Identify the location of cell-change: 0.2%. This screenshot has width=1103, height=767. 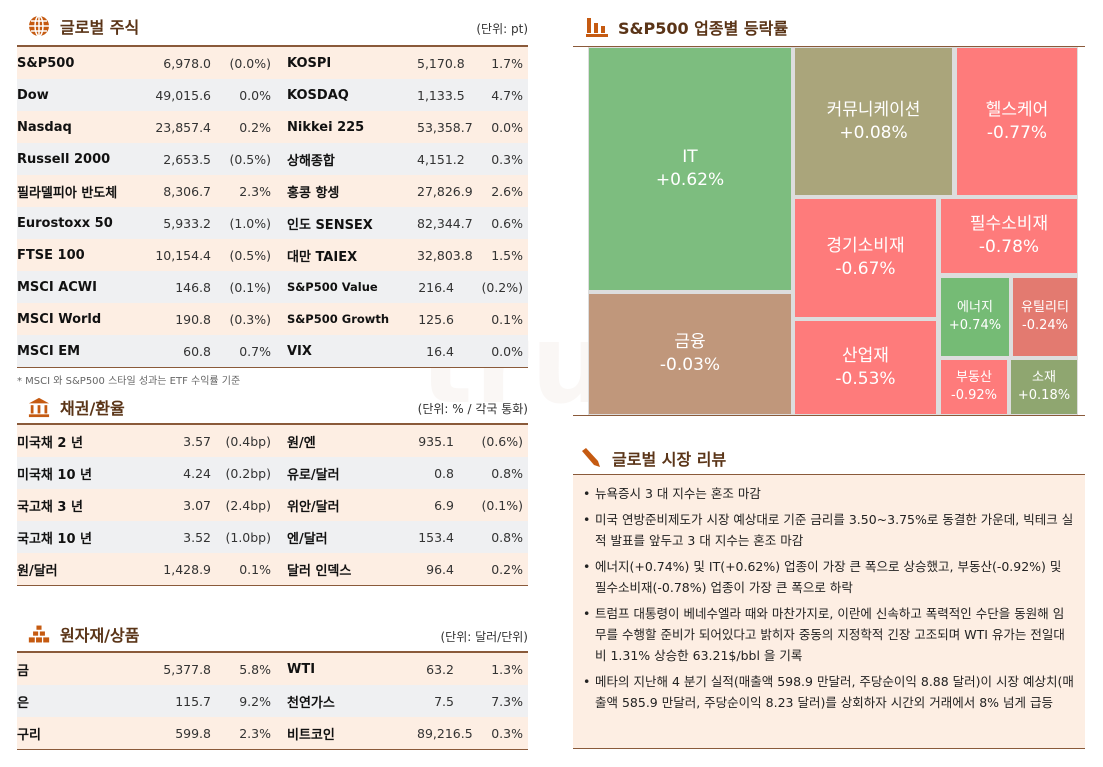
(507, 569).